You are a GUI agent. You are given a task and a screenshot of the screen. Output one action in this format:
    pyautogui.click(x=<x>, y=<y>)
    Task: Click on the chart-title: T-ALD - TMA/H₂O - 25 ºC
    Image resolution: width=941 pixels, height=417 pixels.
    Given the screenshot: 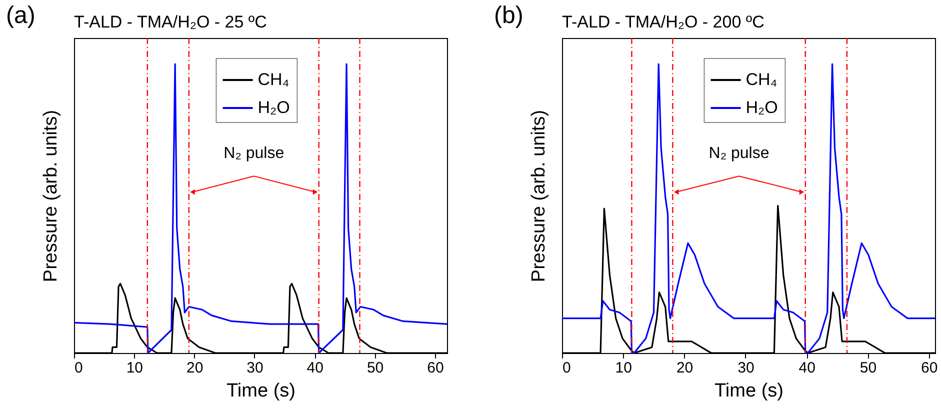 What is the action you would take?
    pyautogui.click(x=170, y=22)
    